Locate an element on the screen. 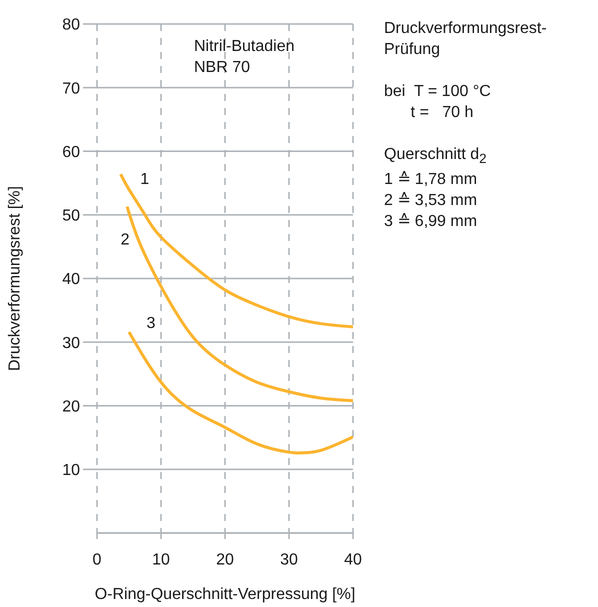  x-tick-label: 20 is located at coordinates (225, 559).